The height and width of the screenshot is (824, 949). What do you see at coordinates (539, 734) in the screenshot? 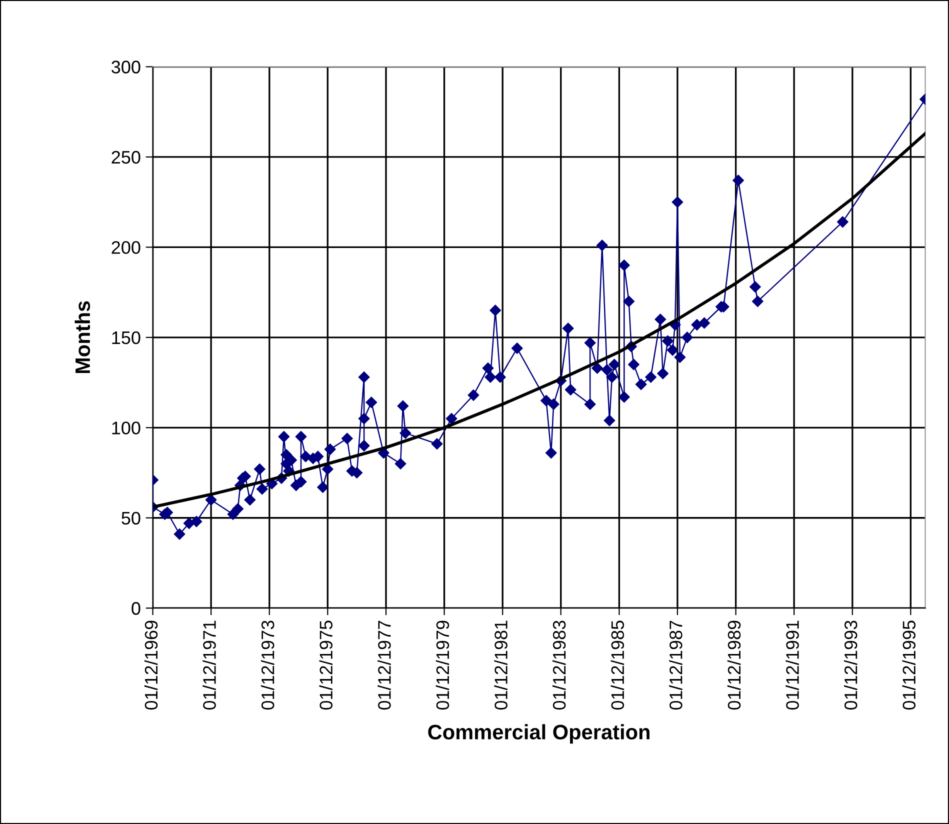
I see `x-axis-title: Commercial Operation` at bounding box center [539, 734].